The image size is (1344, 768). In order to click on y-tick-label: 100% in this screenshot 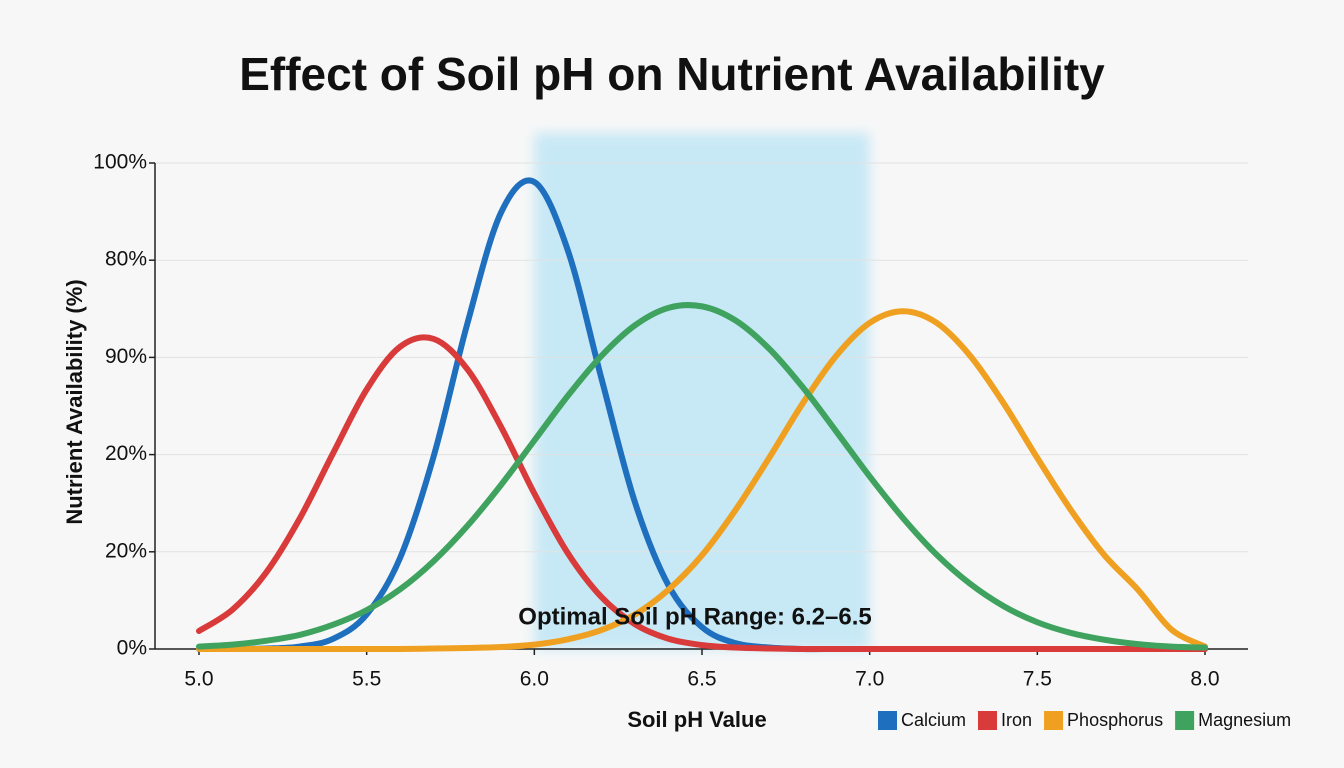, I will do `click(120, 162)`.